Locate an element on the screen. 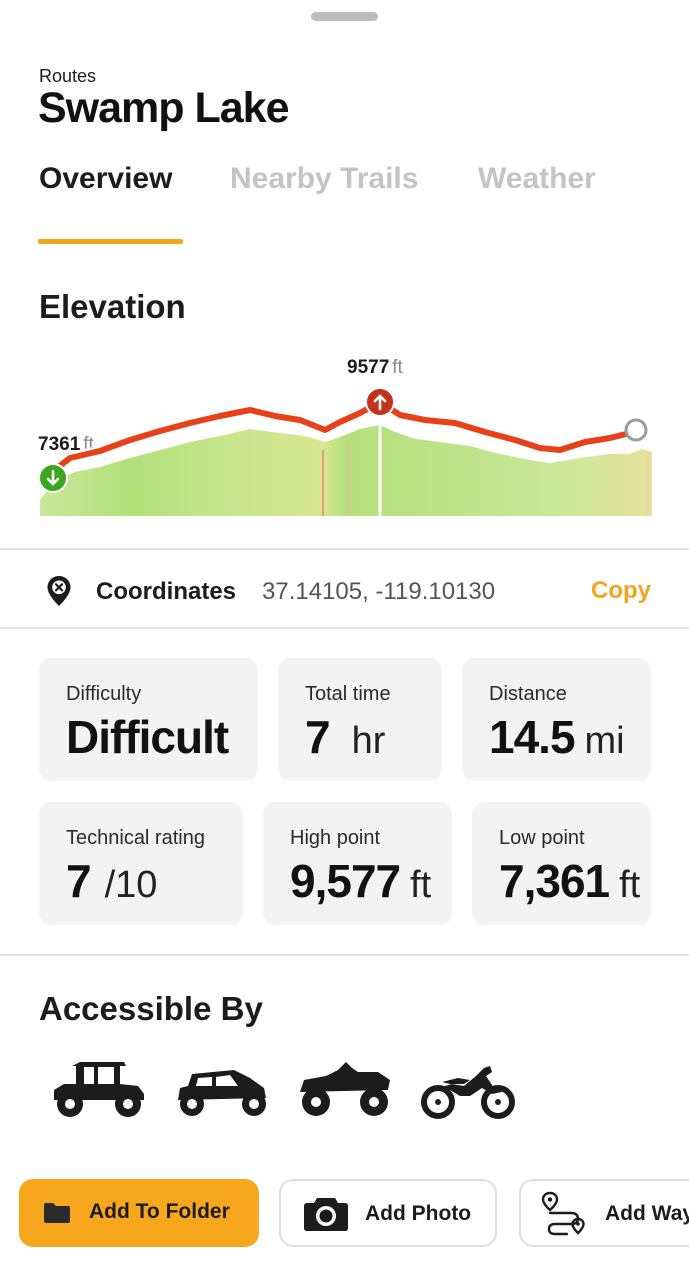 Image resolution: width=689 pixels, height=1278 pixels. add-photo-label: Add Photo is located at coordinates (418, 1213).